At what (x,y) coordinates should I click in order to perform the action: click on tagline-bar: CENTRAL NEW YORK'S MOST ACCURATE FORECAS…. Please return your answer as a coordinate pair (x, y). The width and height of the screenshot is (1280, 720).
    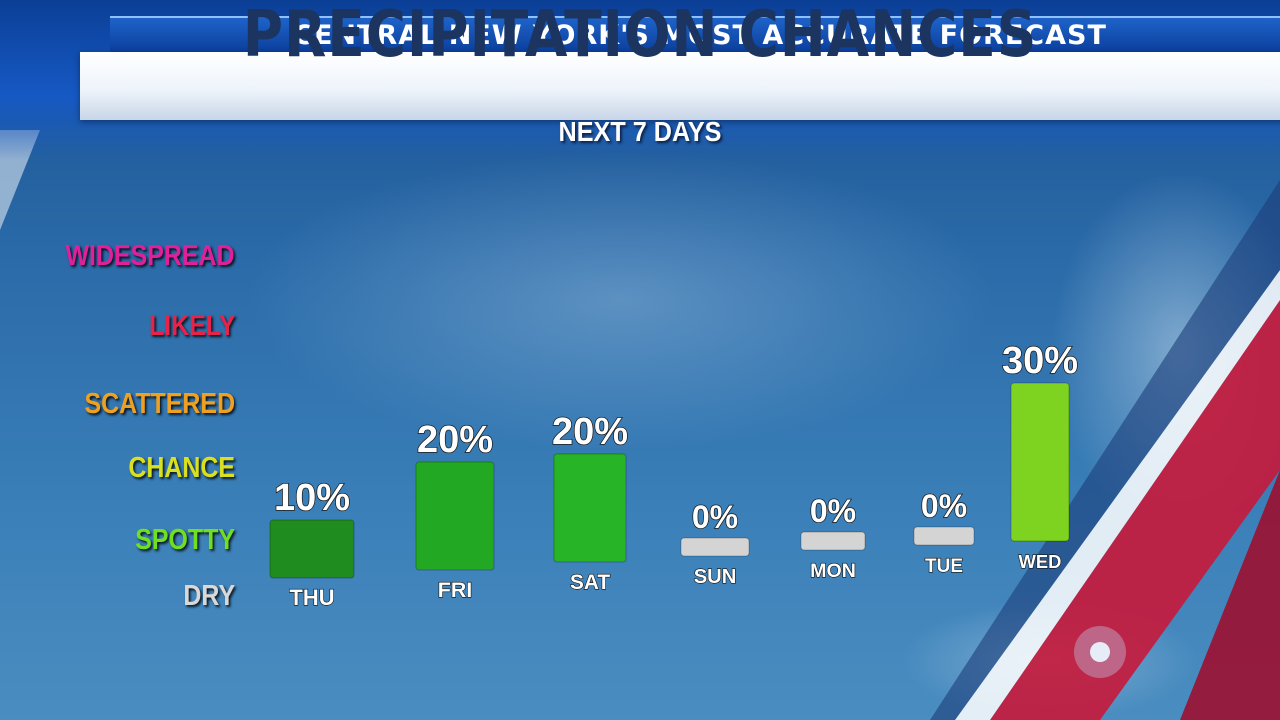
    Looking at the image, I should click on (695, 34).